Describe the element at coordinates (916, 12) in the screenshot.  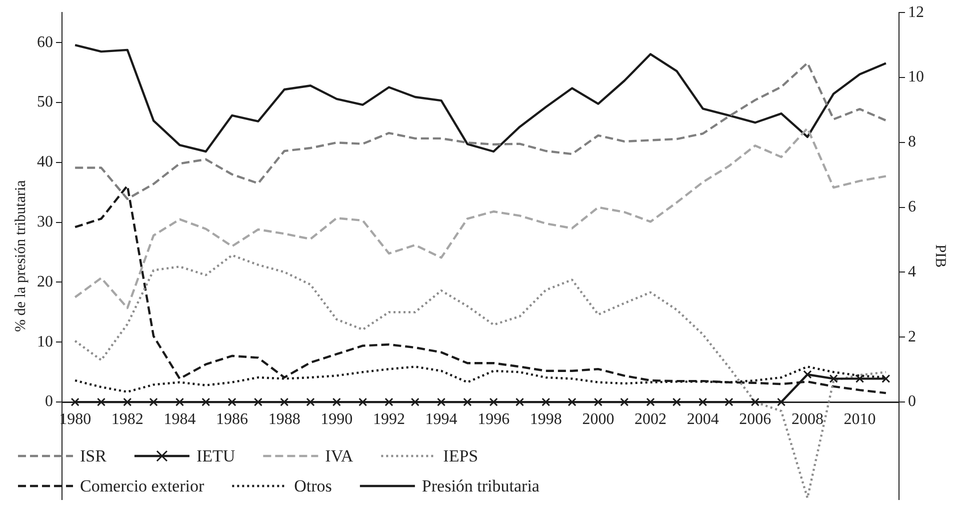
I see `y2-tick-label: 12` at that location.